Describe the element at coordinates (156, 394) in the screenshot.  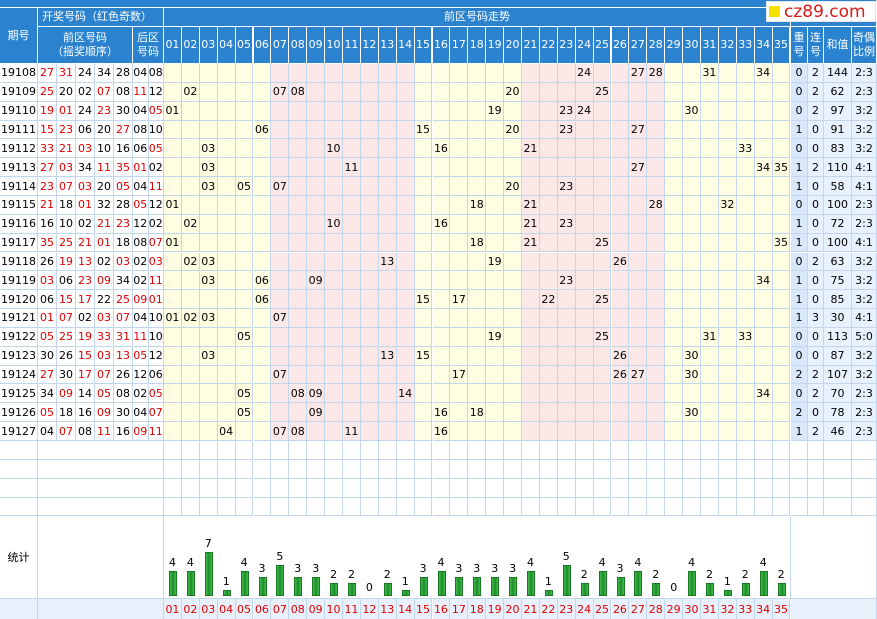
I see `back-number: 05` at that location.